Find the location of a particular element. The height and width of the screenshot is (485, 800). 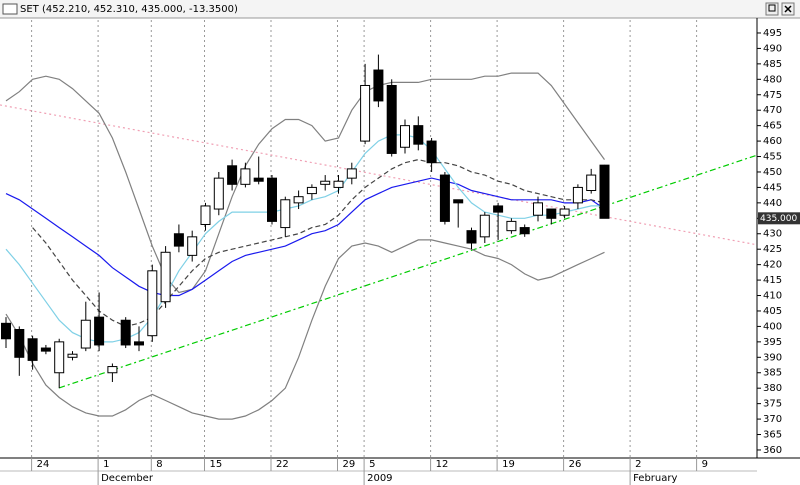

x-tick-label: 1 is located at coordinates (106, 464).